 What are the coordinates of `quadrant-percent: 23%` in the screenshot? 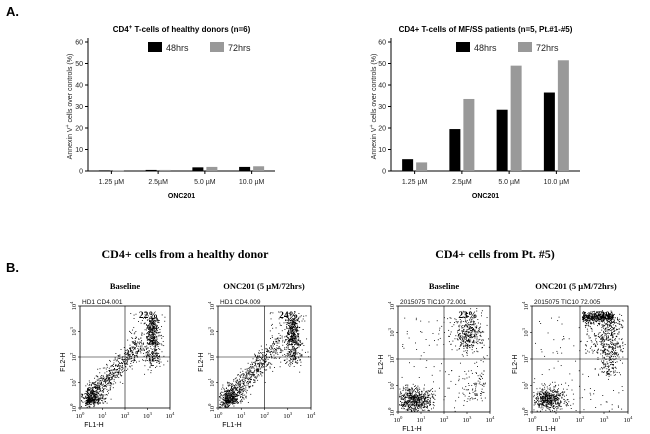 It's located at (467, 316).